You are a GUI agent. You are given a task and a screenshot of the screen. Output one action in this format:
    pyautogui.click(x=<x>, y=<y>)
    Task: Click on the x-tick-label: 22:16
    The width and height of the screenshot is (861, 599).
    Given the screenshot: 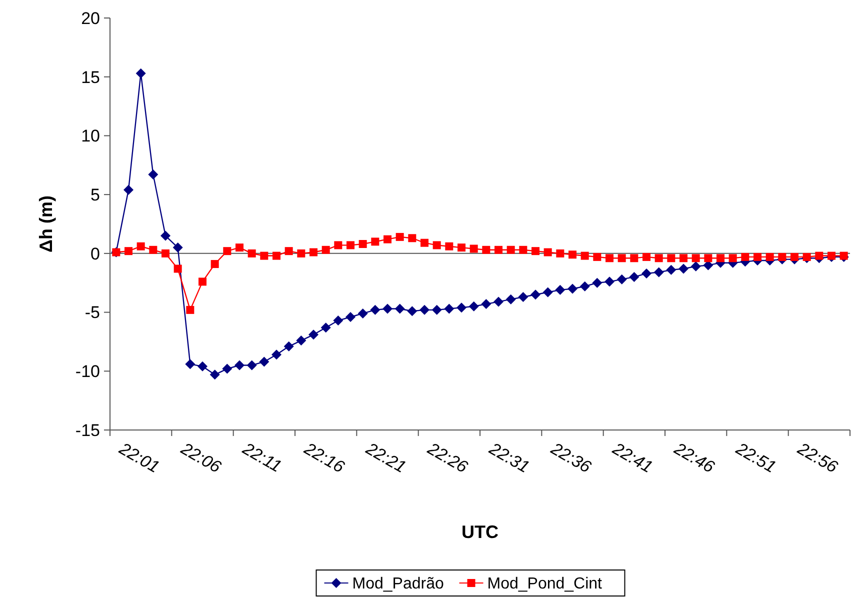 What is the action you would take?
    pyautogui.click(x=324, y=458)
    